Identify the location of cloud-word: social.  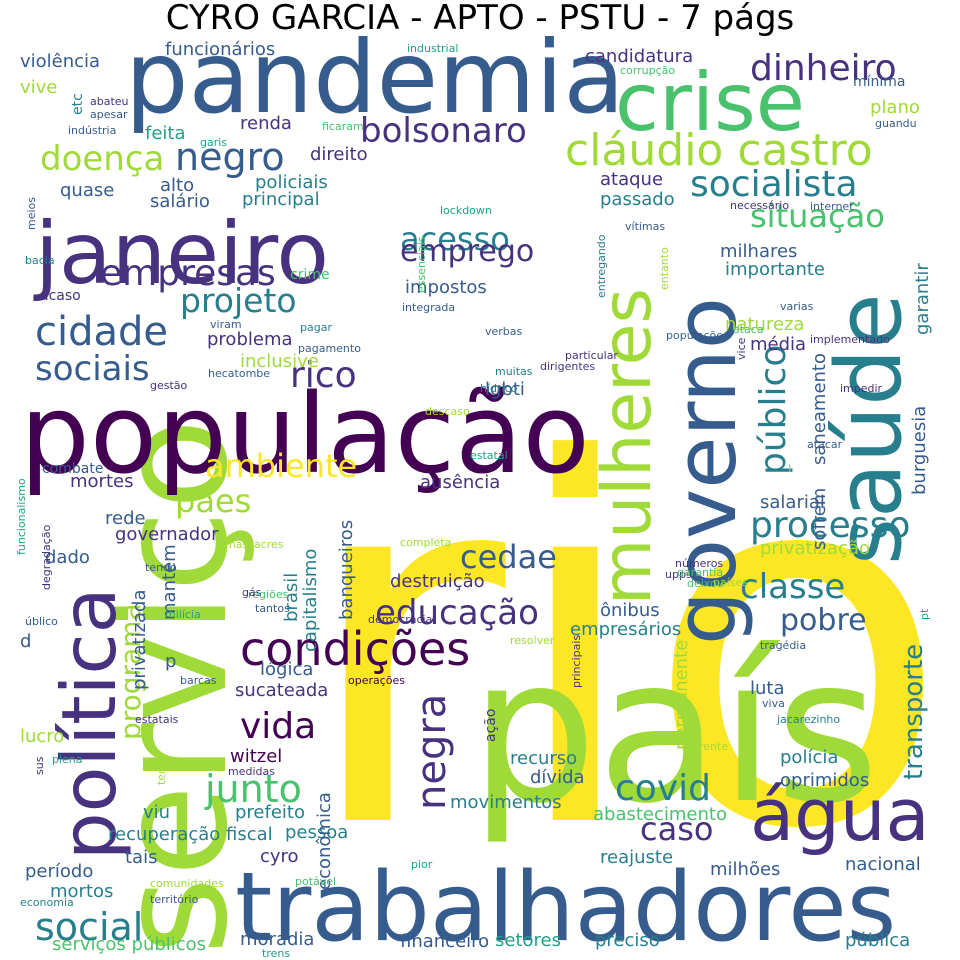
(89, 927).